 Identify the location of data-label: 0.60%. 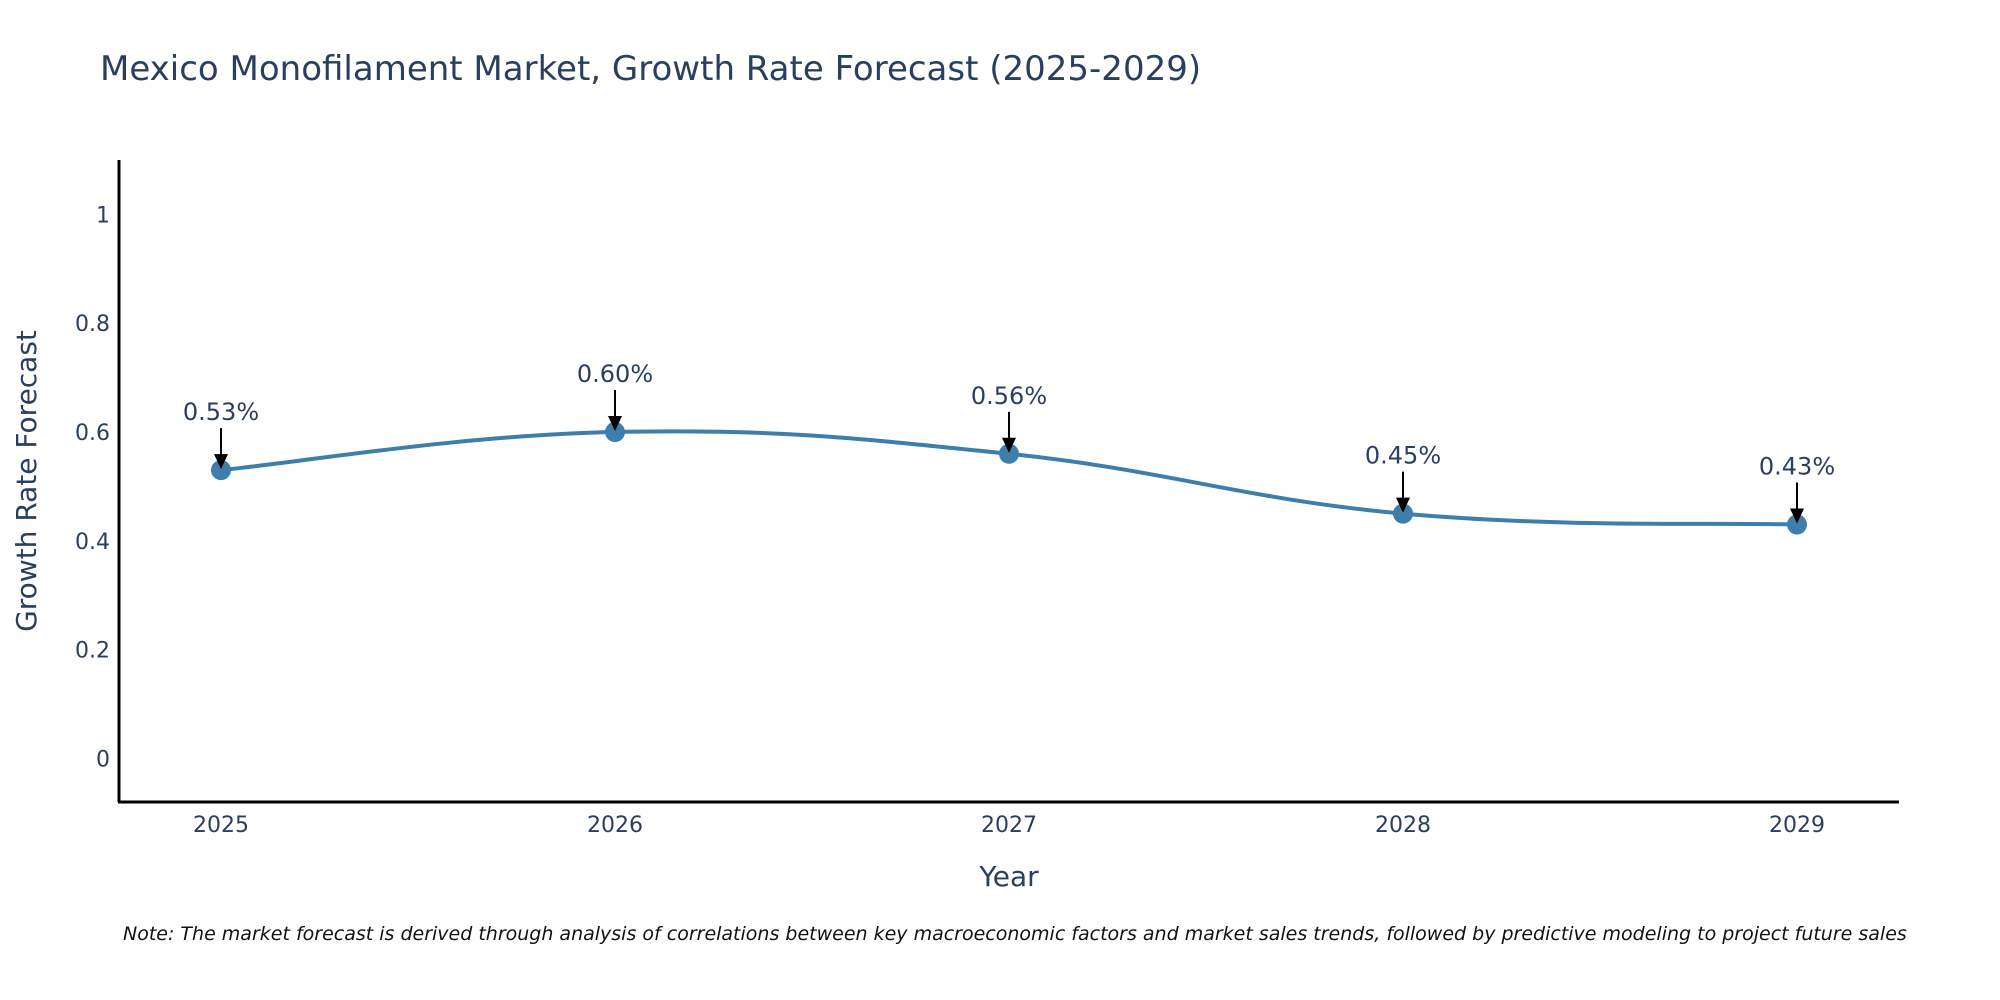
(615, 374).